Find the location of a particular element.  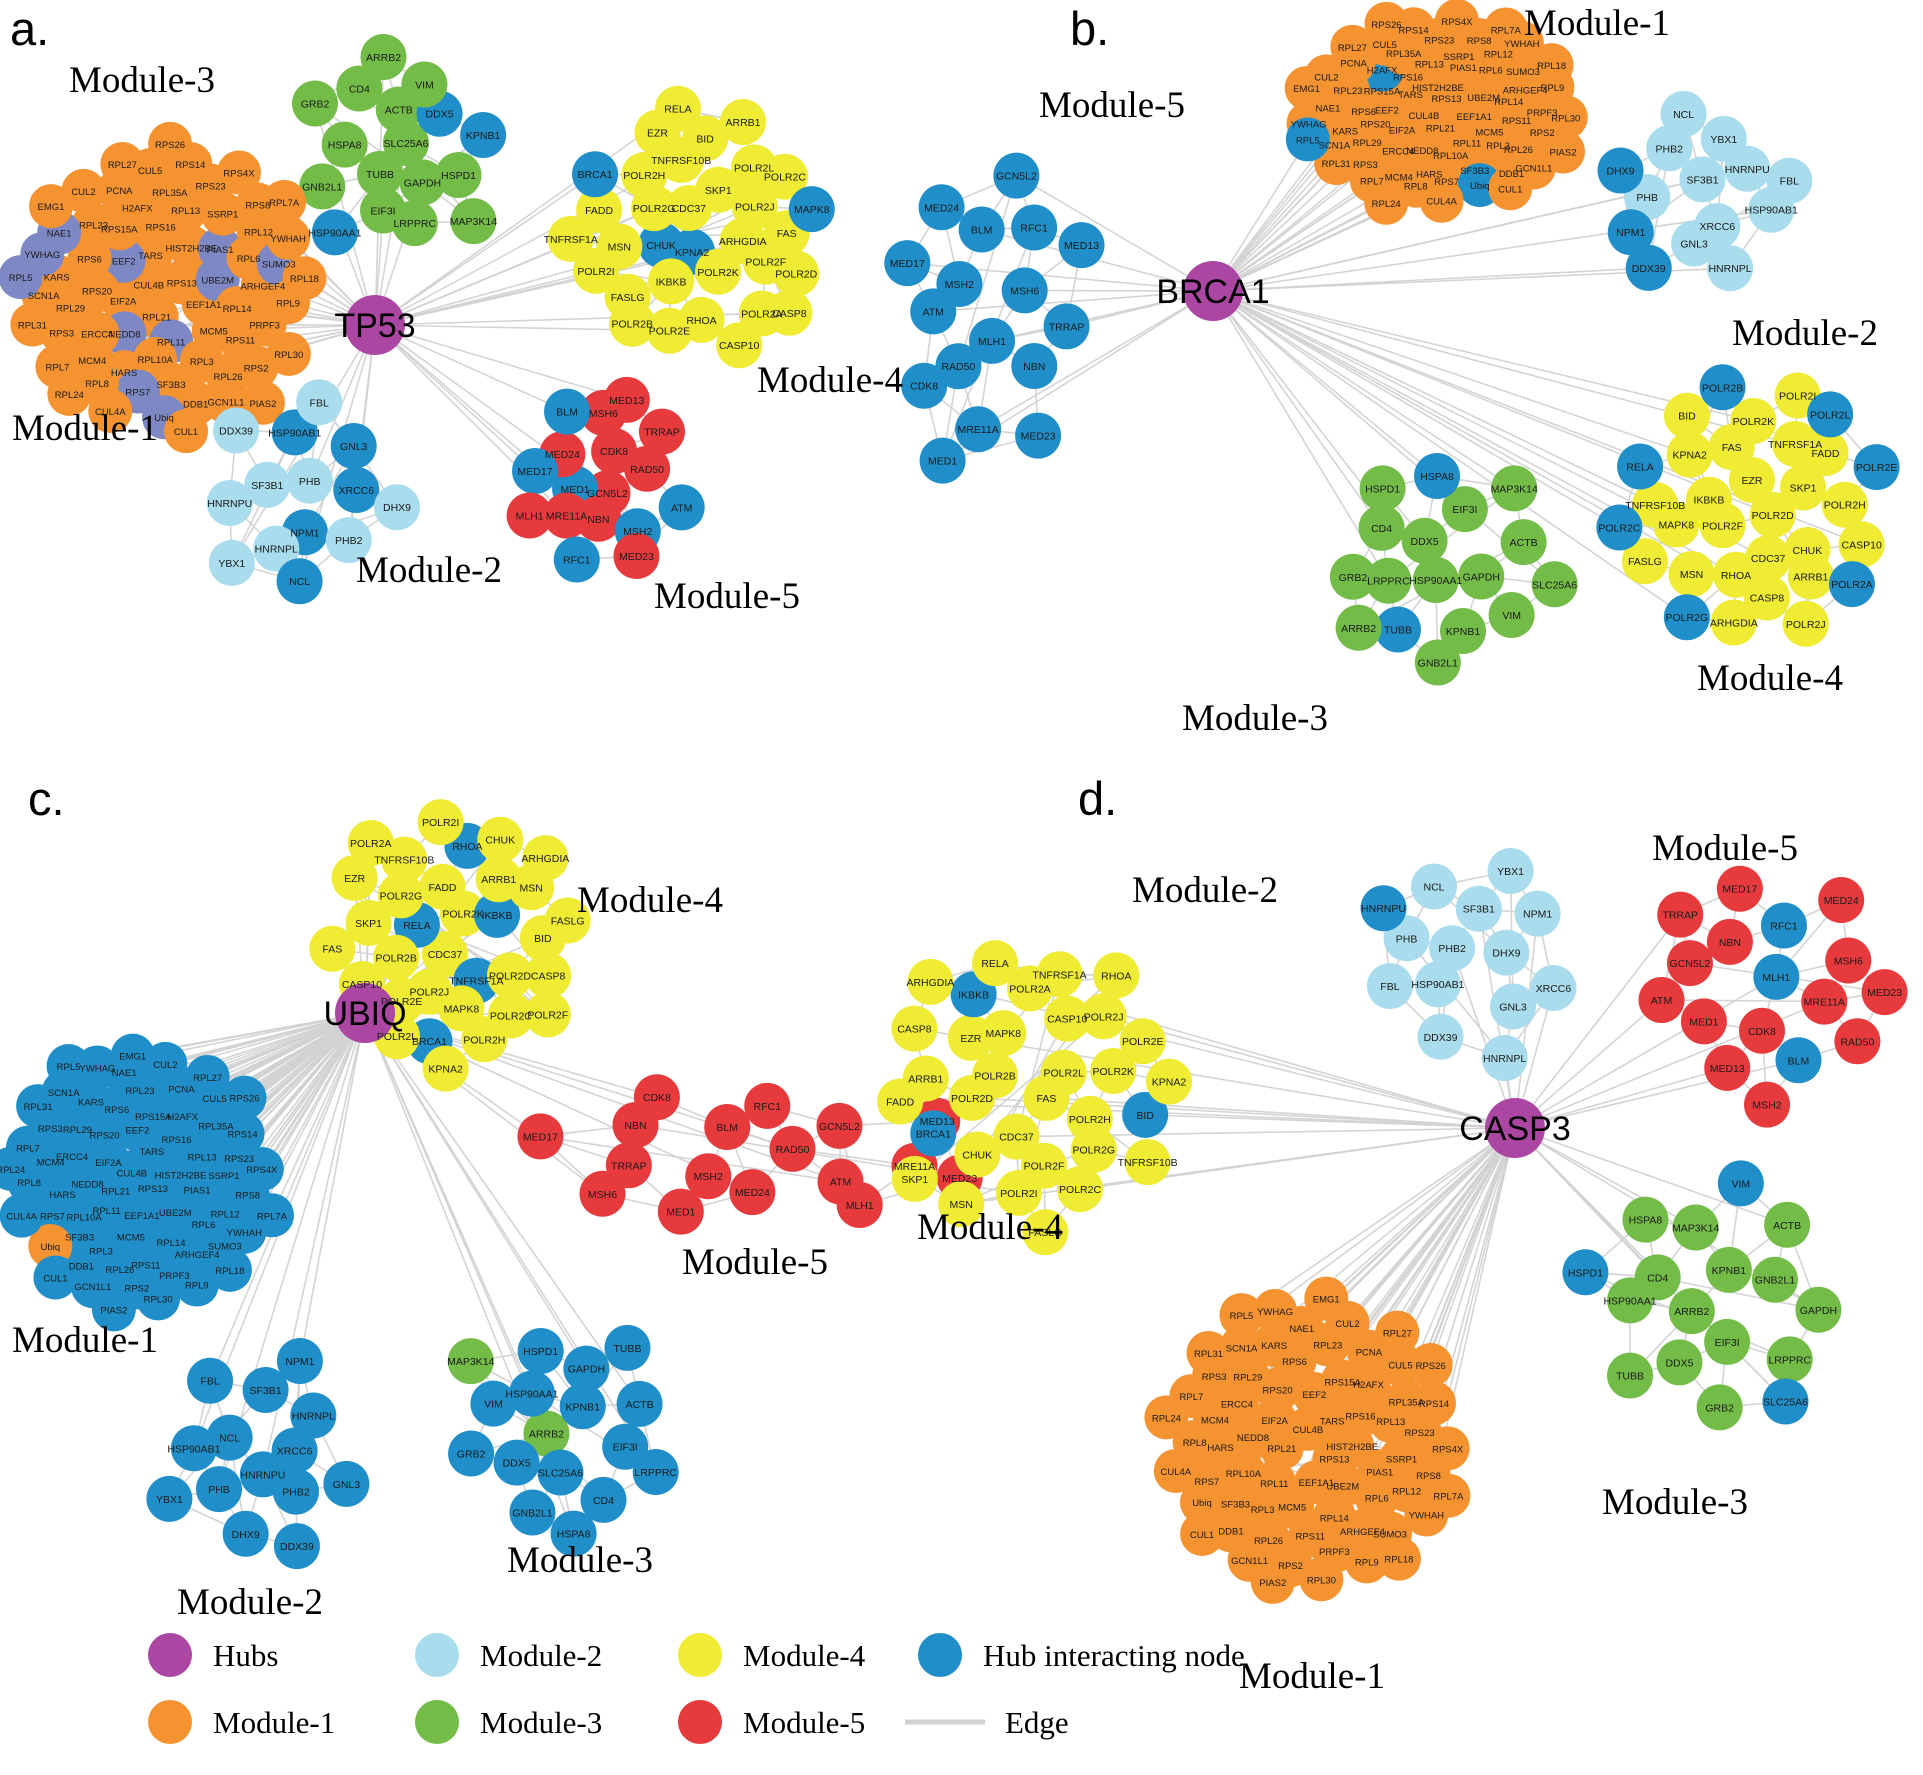

node-c-RPL30 is located at coordinates (158, 1298).